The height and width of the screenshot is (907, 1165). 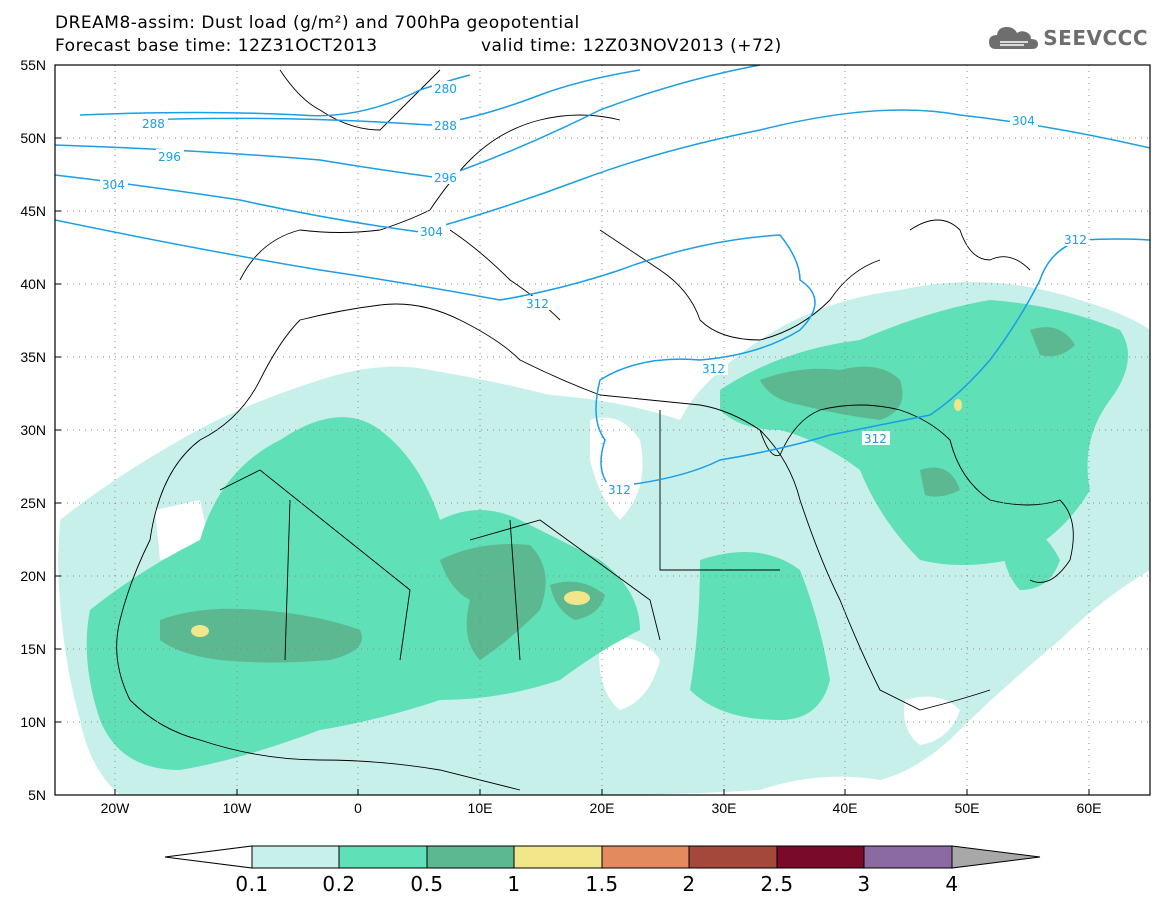 What do you see at coordinates (33, 357) in the screenshot?
I see `lat-label: 35N` at bounding box center [33, 357].